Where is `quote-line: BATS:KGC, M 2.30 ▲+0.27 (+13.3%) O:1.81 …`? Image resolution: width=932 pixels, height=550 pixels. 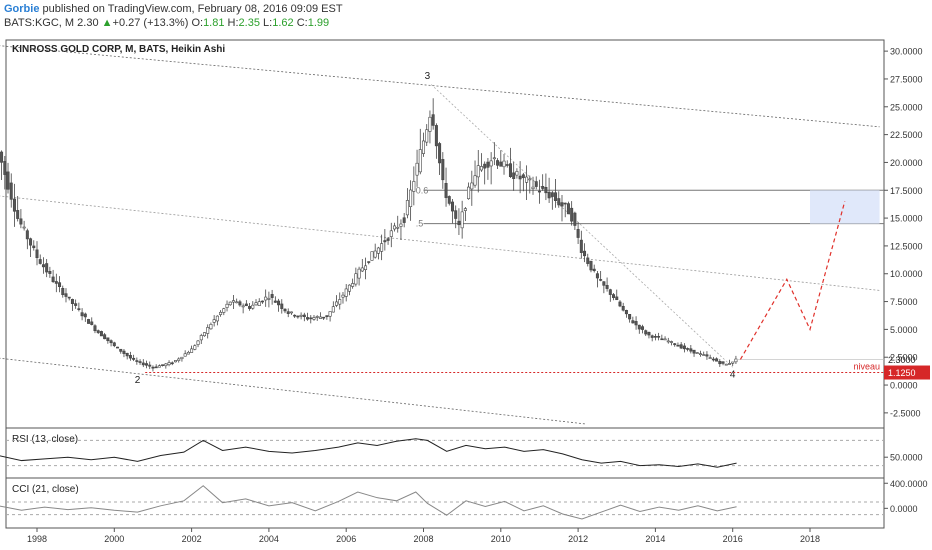 quote-line: BATS:KGC, M 2.30 ▲+0.27 (+13.3%) O:1.81 … is located at coordinates (166, 23).